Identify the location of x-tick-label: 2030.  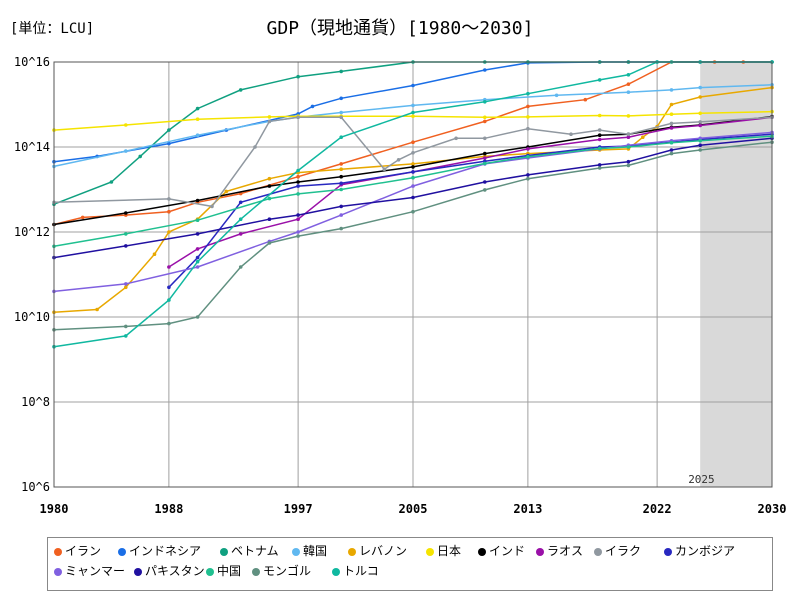
(772, 509).